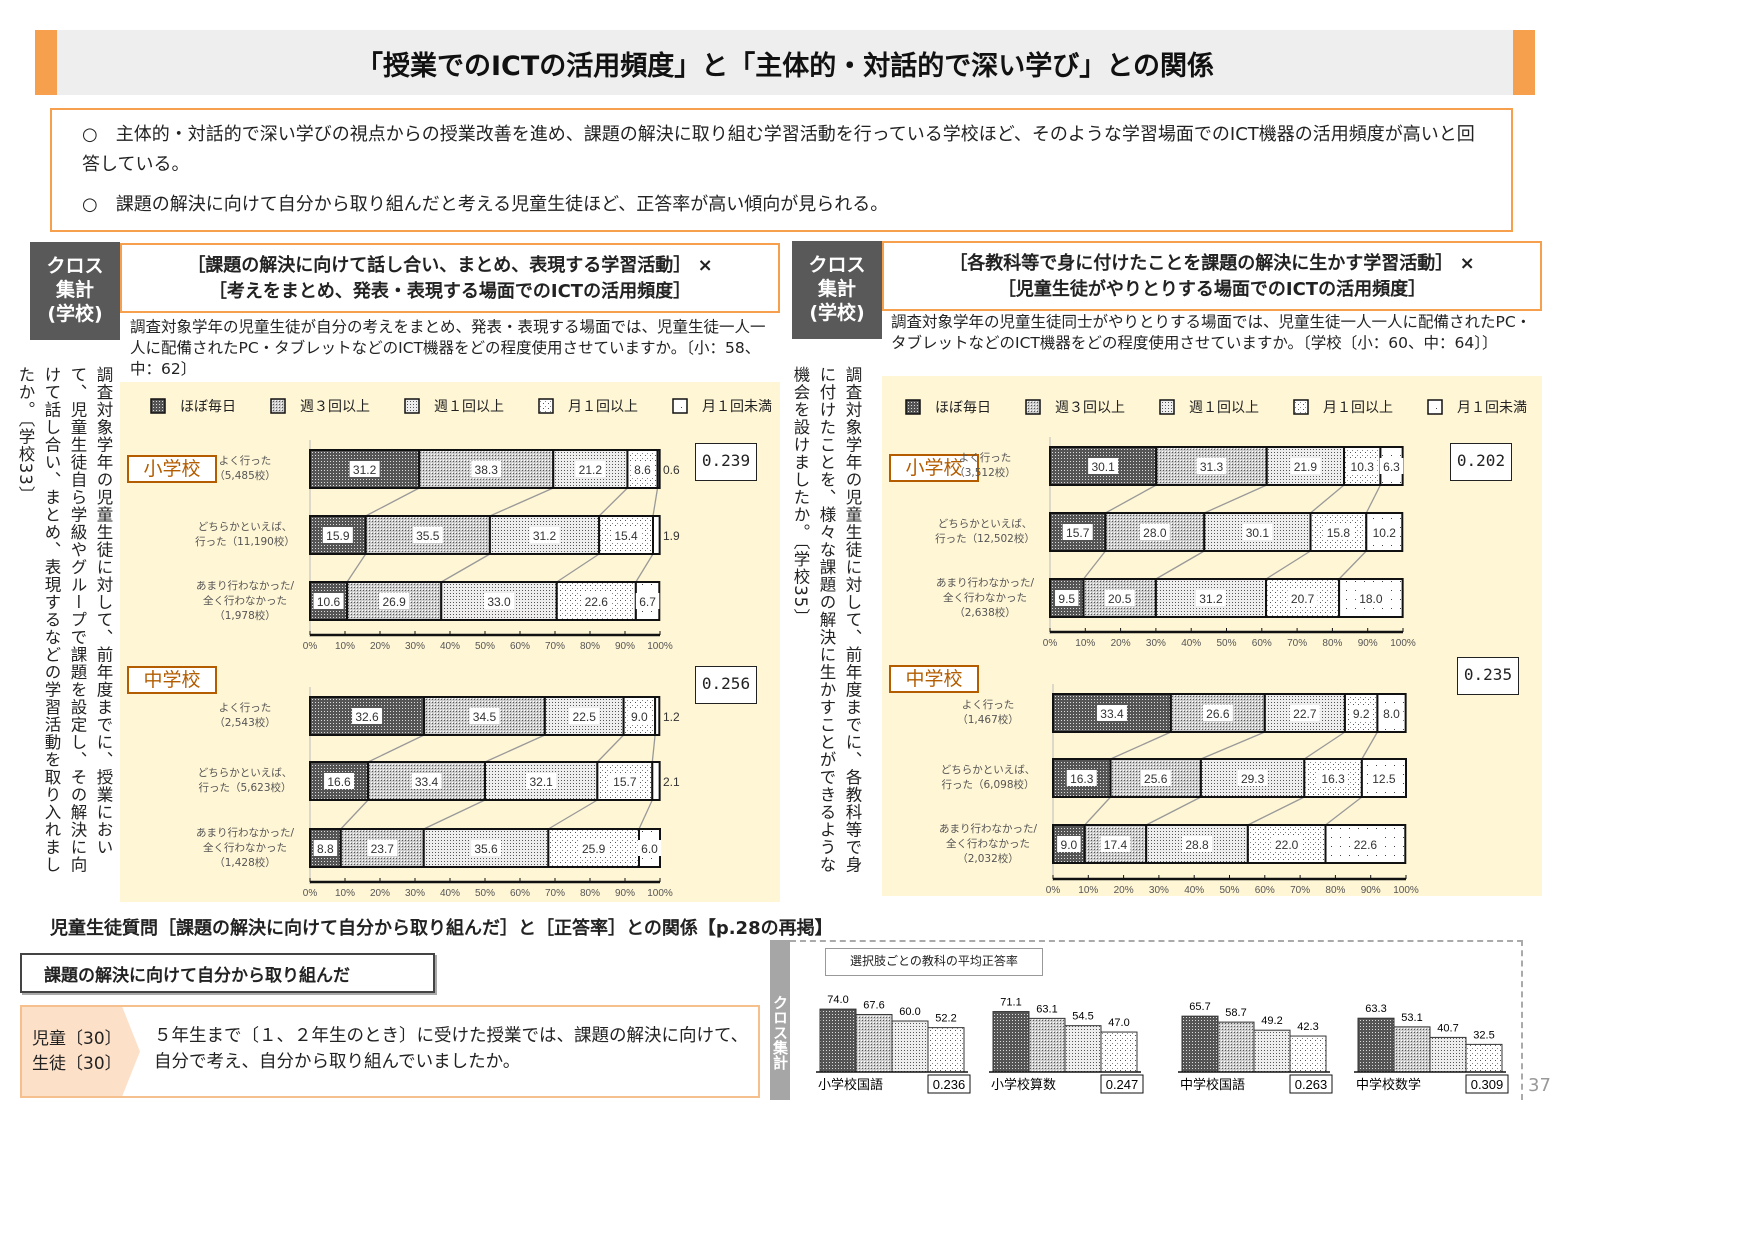 The height and width of the screenshot is (1240, 1754). What do you see at coordinates (963, 408) in the screenshot?
I see `legend-label: ほぼ毎日` at bounding box center [963, 408].